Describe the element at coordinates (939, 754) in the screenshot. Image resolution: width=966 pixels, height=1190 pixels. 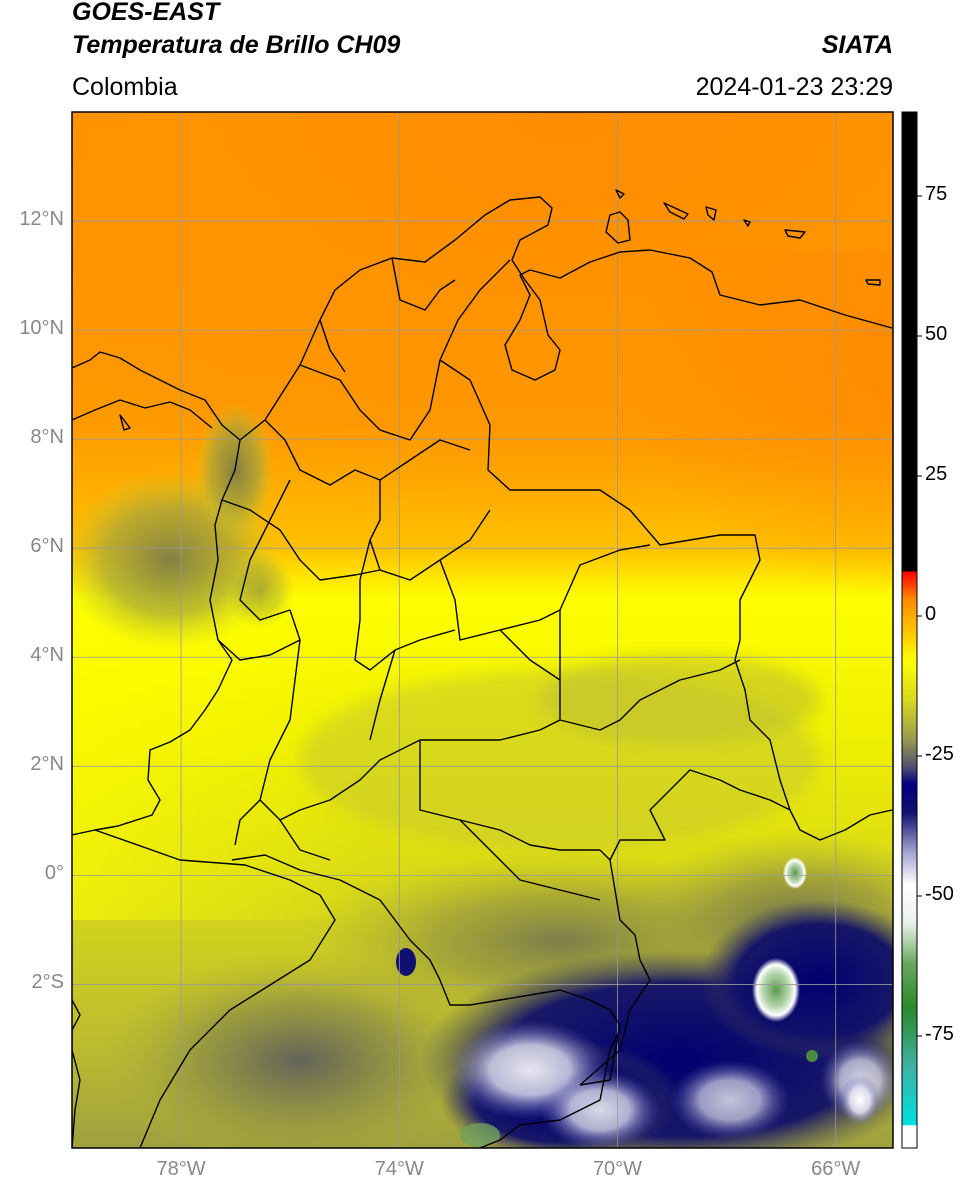
I see `colorbar-tick-label: -25` at that location.